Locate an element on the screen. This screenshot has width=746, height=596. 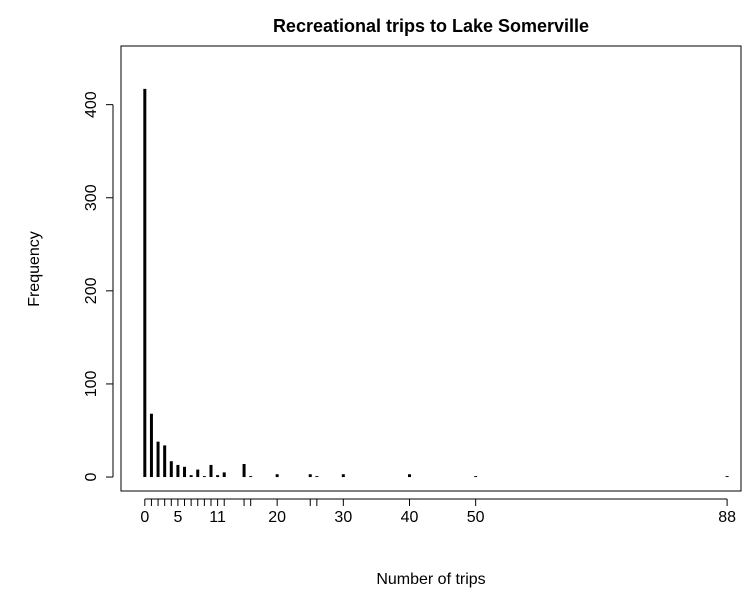
y-tick-label: 200 is located at coordinates (91, 290).